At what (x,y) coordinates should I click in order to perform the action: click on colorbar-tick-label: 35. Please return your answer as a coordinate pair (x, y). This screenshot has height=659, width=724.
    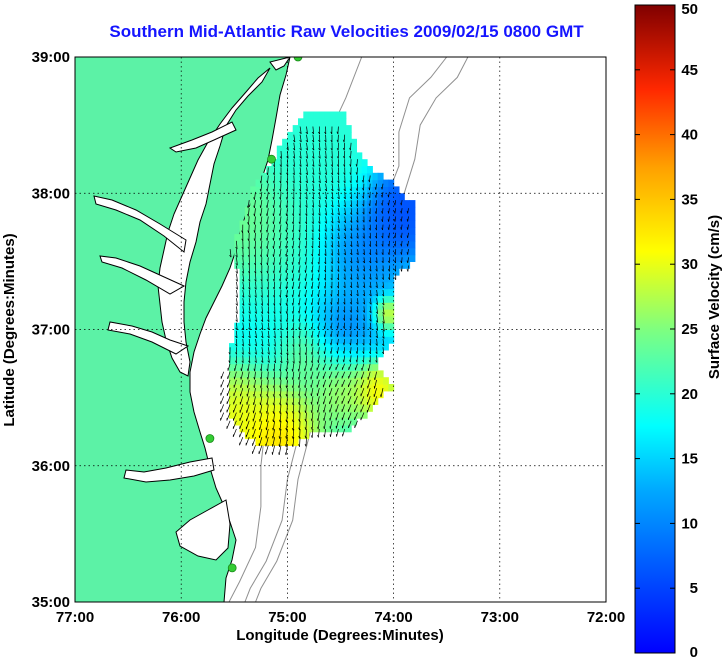
    Looking at the image, I should click on (689, 199).